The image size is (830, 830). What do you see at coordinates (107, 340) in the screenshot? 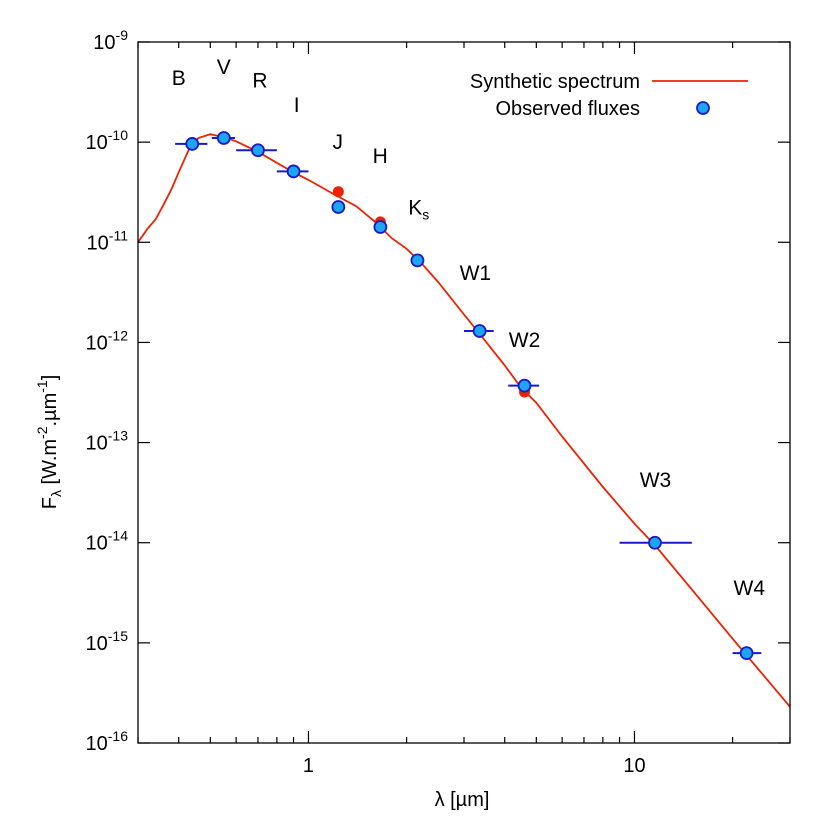
I see `y-tick-label: 10-12` at bounding box center [107, 340].